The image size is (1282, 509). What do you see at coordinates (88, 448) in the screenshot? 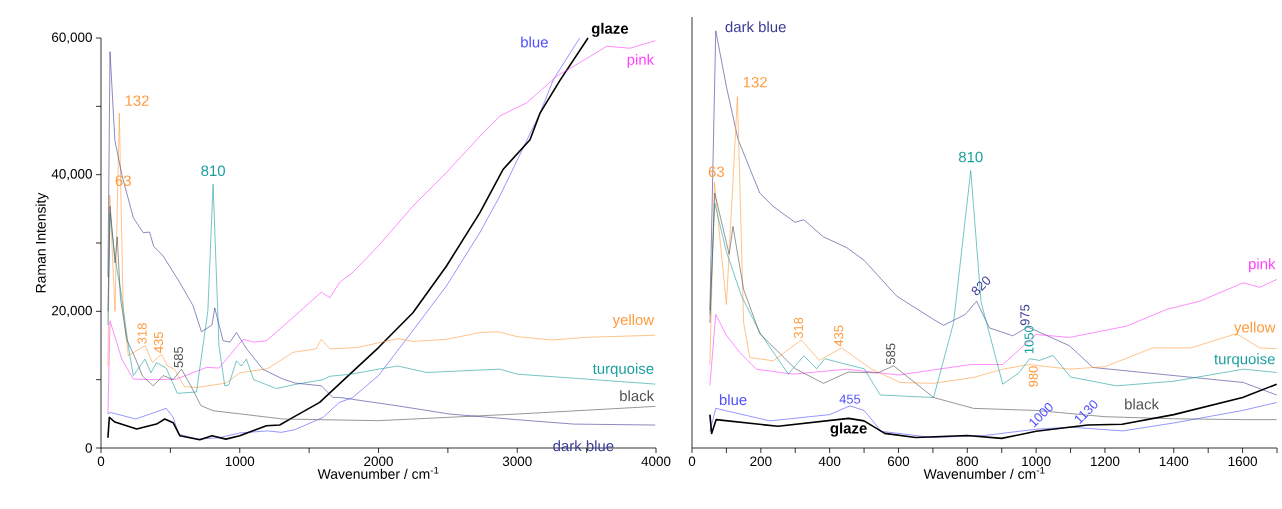
I see `y-tick-label: 0` at bounding box center [88, 448].